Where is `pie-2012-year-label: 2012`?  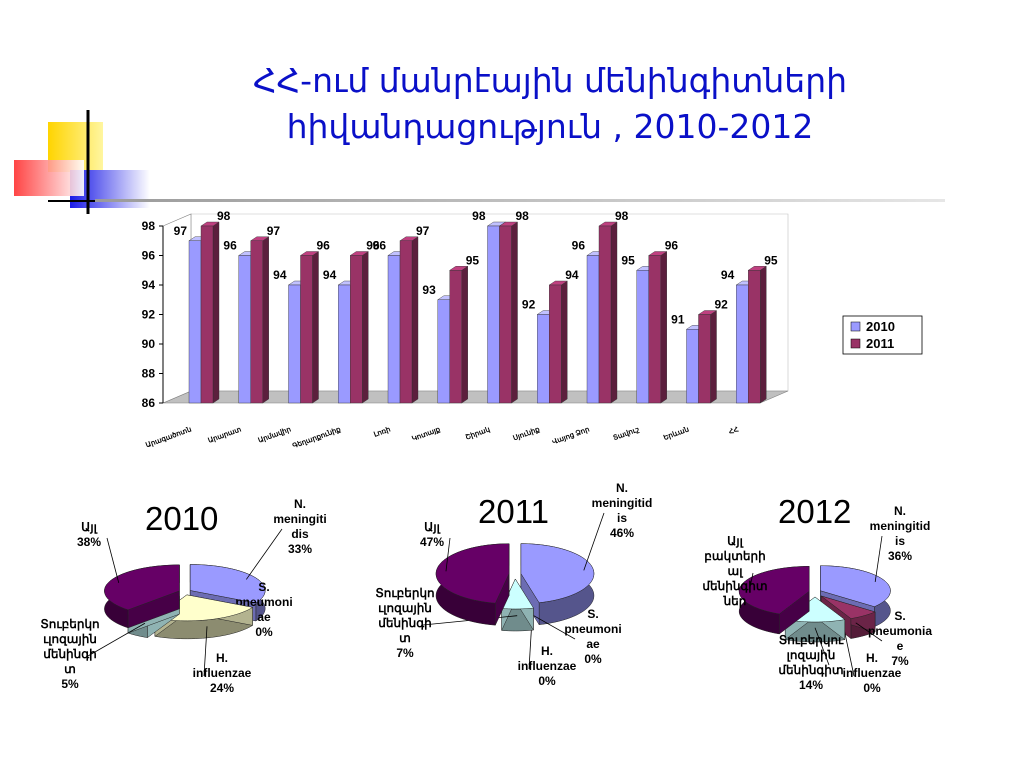
pie-2012-year-label: 2012 is located at coordinates (815, 511).